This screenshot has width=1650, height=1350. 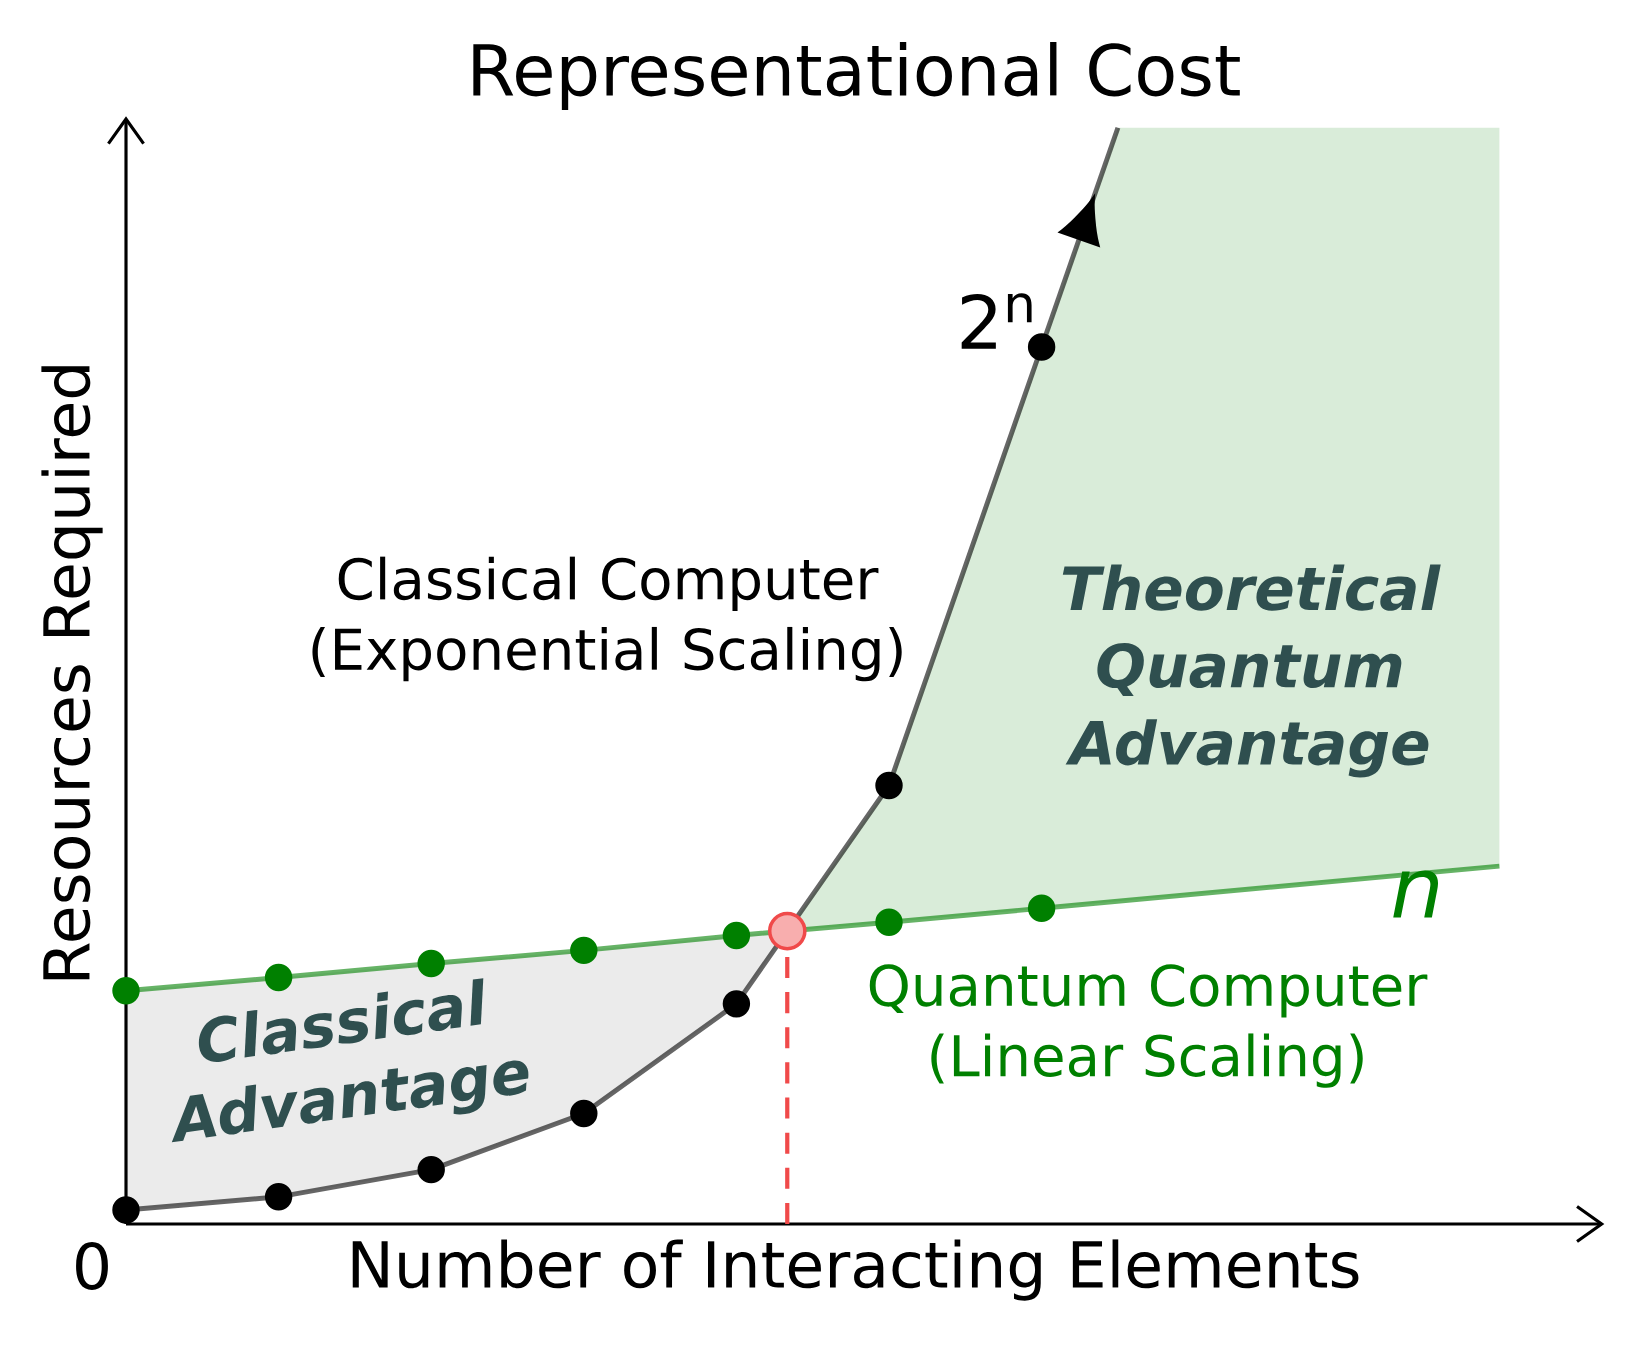 What do you see at coordinates (607, 619) in the screenshot?
I see `annotation: Classical Computer (Exponential Scaling)` at bounding box center [607, 619].